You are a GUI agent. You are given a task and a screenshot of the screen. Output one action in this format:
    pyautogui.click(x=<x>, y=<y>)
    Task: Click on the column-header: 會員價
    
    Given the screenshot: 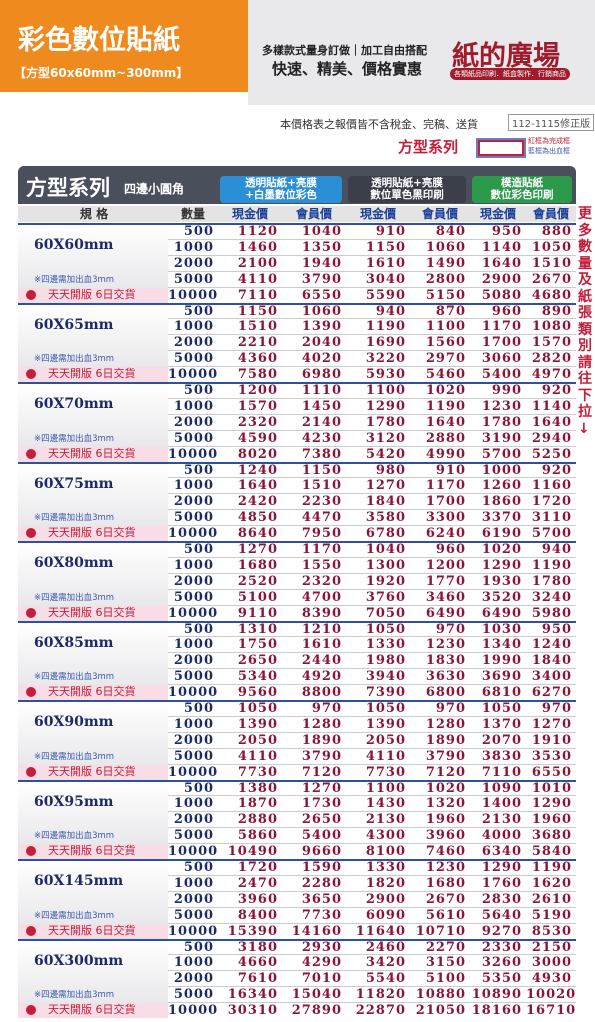 What is the action you would take?
    pyautogui.click(x=550, y=214)
    